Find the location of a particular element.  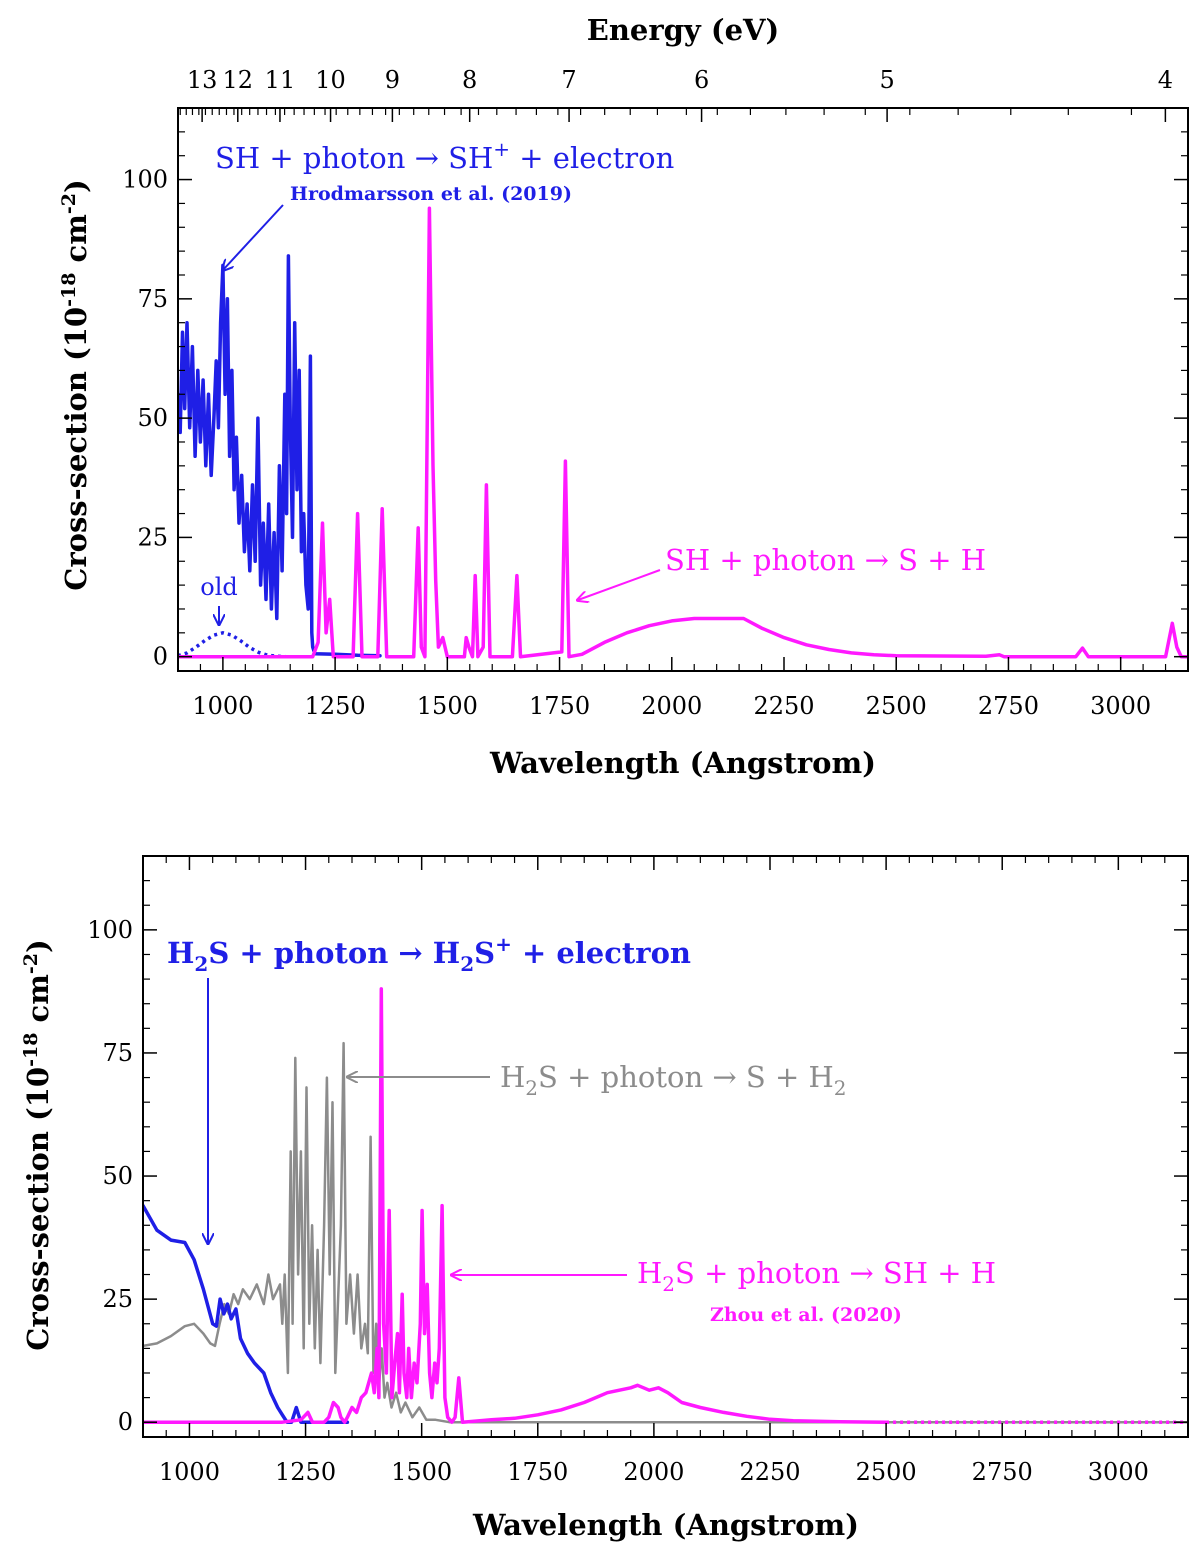

top-x-tick-label: 2750 is located at coordinates (1008, 706).